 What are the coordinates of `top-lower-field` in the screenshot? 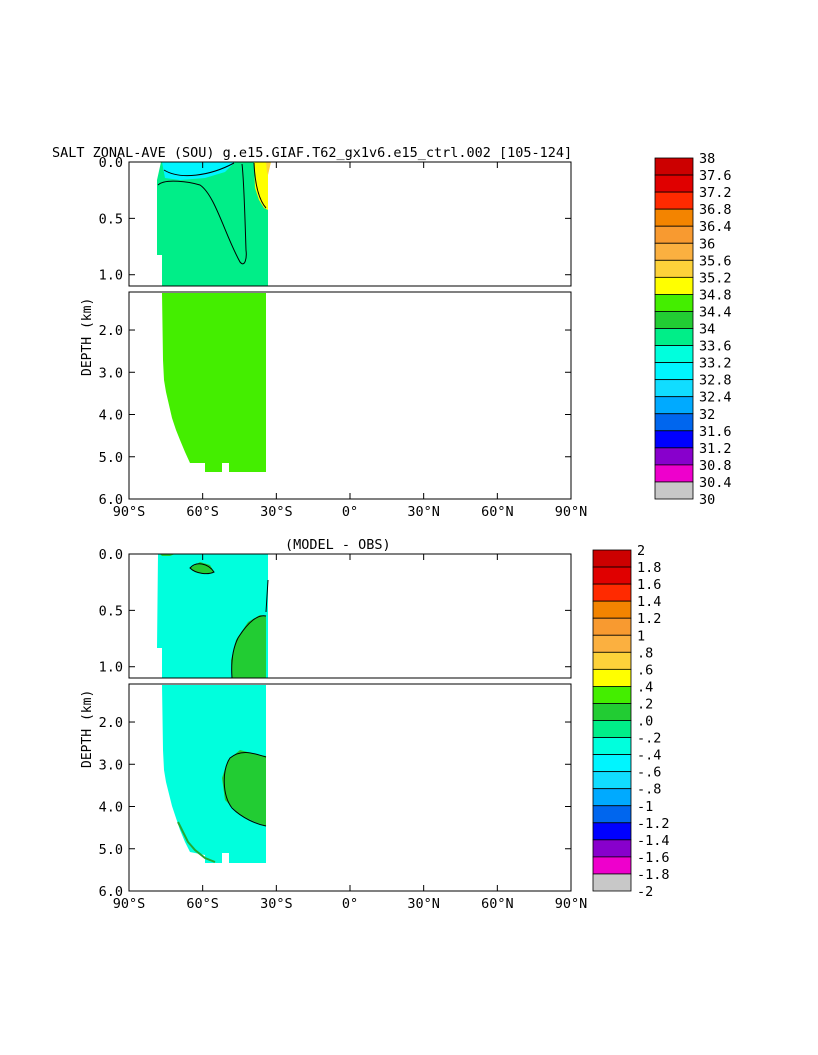 It's located at (214, 382).